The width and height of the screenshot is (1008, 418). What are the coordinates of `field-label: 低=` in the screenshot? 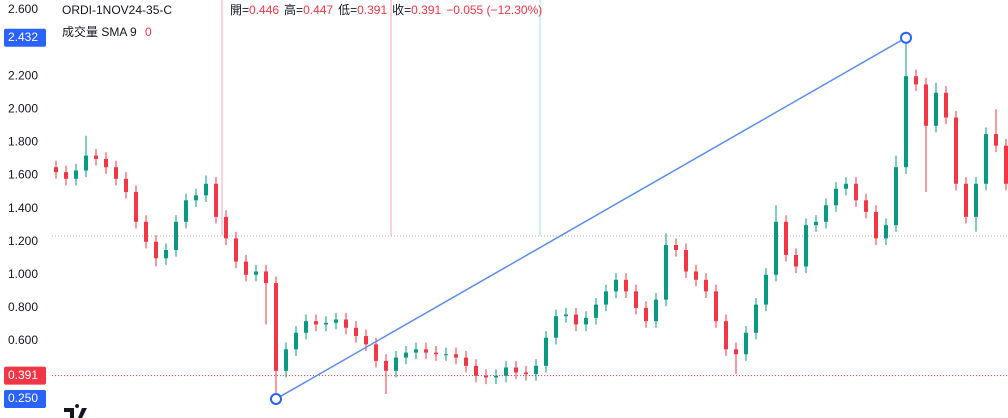 It's located at (347, 10).